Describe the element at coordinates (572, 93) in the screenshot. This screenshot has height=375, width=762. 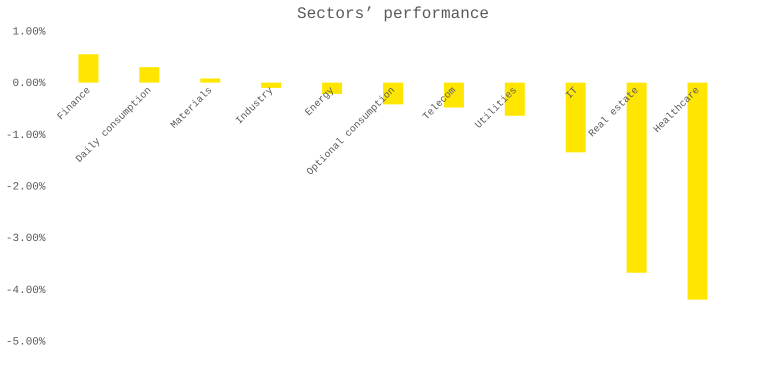
I see `x-tick-label: IT` at that location.